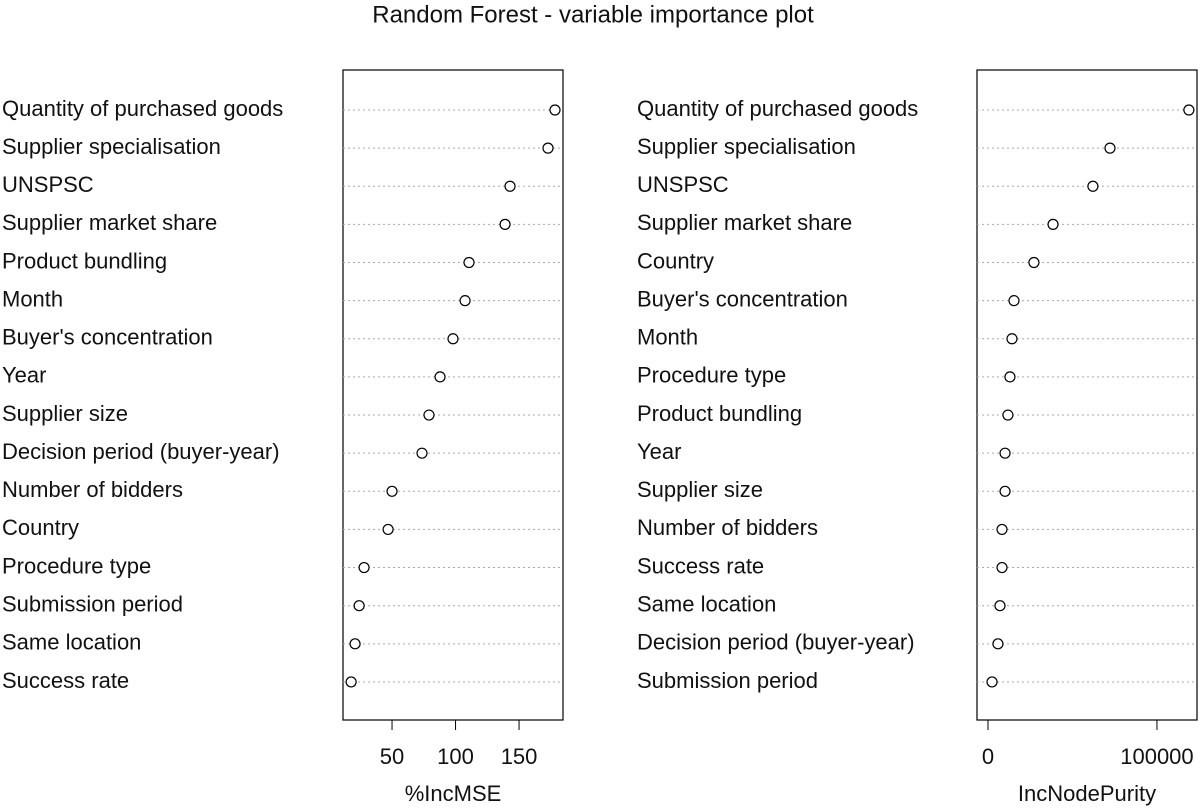 This screenshot has width=1200, height=810. I want to click on x-tick-label: 100000, so click(1156, 756).